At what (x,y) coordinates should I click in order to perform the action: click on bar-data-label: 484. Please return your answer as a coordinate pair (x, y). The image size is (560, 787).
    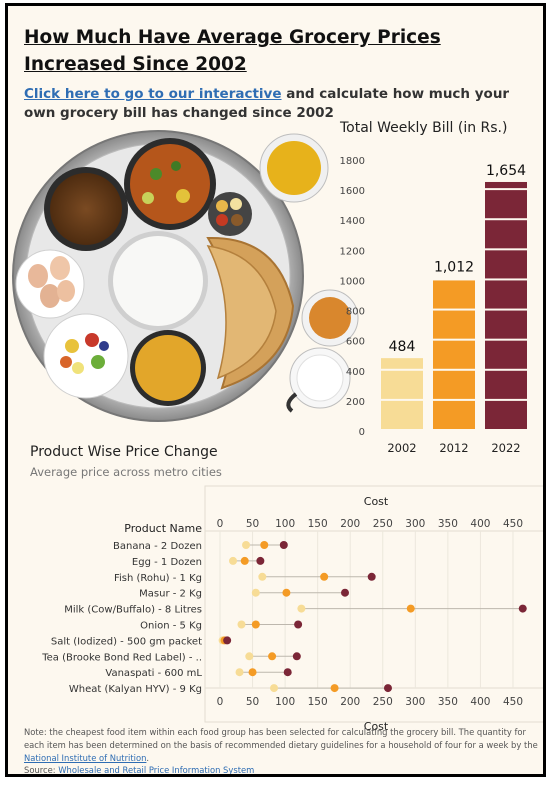
    Looking at the image, I should click on (402, 347).